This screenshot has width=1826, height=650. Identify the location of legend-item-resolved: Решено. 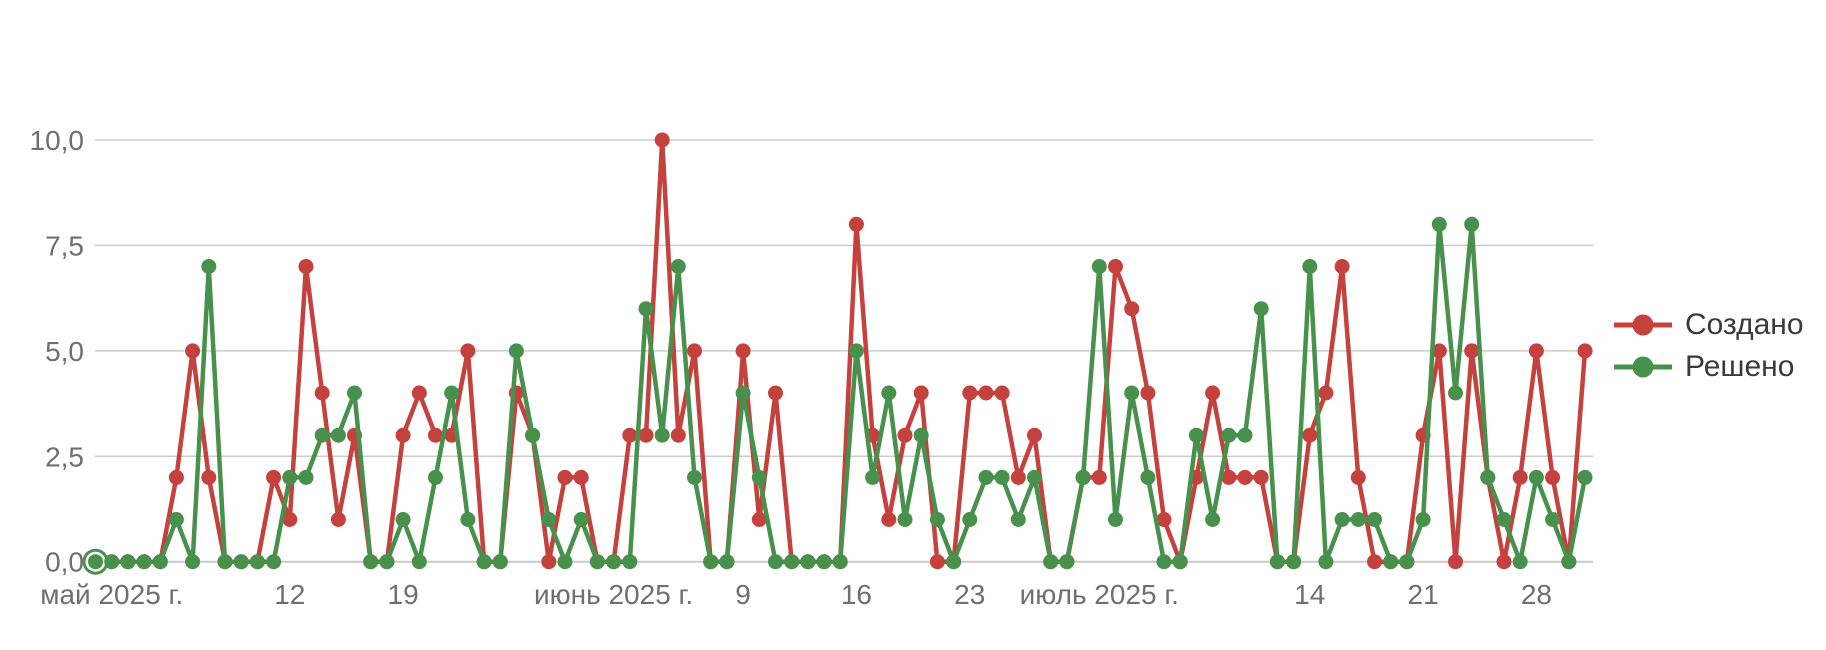
(1708, 366).